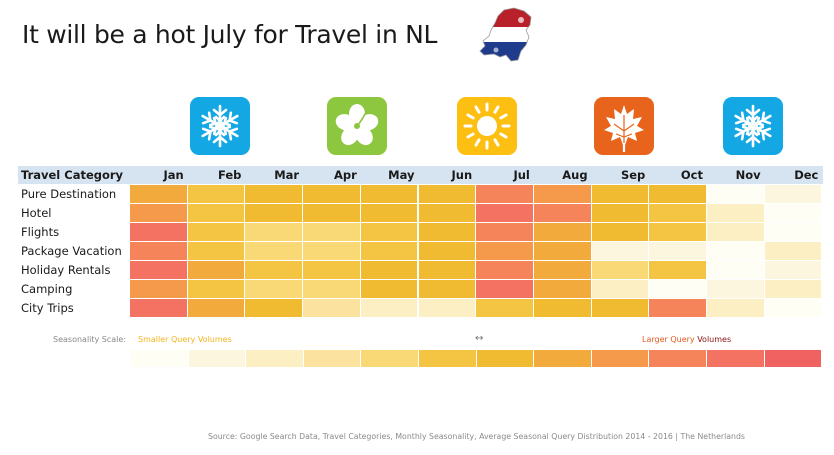 This screenshot has height=455, width=834. I want to click on autumn-leaf-icon, so click(624, 126).